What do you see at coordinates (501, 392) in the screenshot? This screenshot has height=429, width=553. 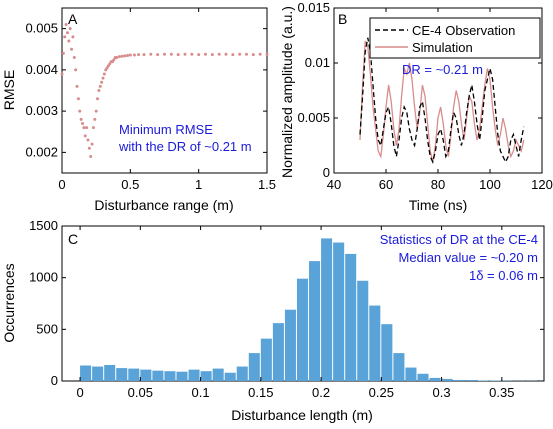 I see `panel-c-xtick-label: 0.35` at bounding box center [501, 392].